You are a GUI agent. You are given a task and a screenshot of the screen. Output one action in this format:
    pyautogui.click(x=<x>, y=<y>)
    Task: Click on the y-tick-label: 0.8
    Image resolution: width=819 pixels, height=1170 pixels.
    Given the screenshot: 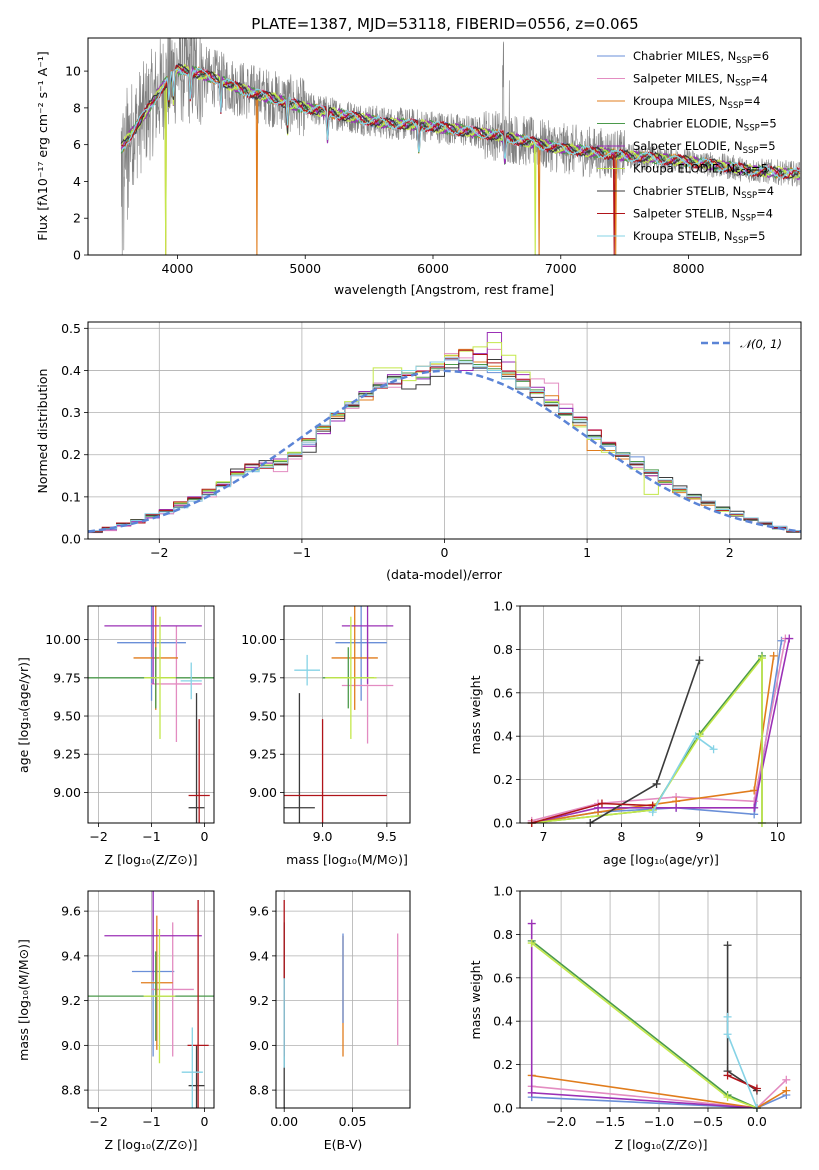 What is the action you would take?
    pyautogui.click(x=503, y=649)
    